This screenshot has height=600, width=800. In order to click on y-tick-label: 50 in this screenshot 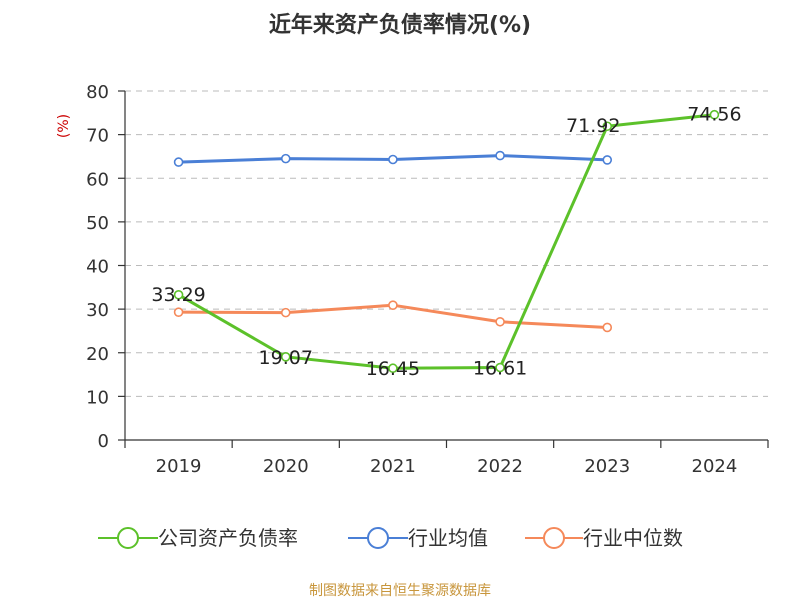, I will do `click(97, 223)`.